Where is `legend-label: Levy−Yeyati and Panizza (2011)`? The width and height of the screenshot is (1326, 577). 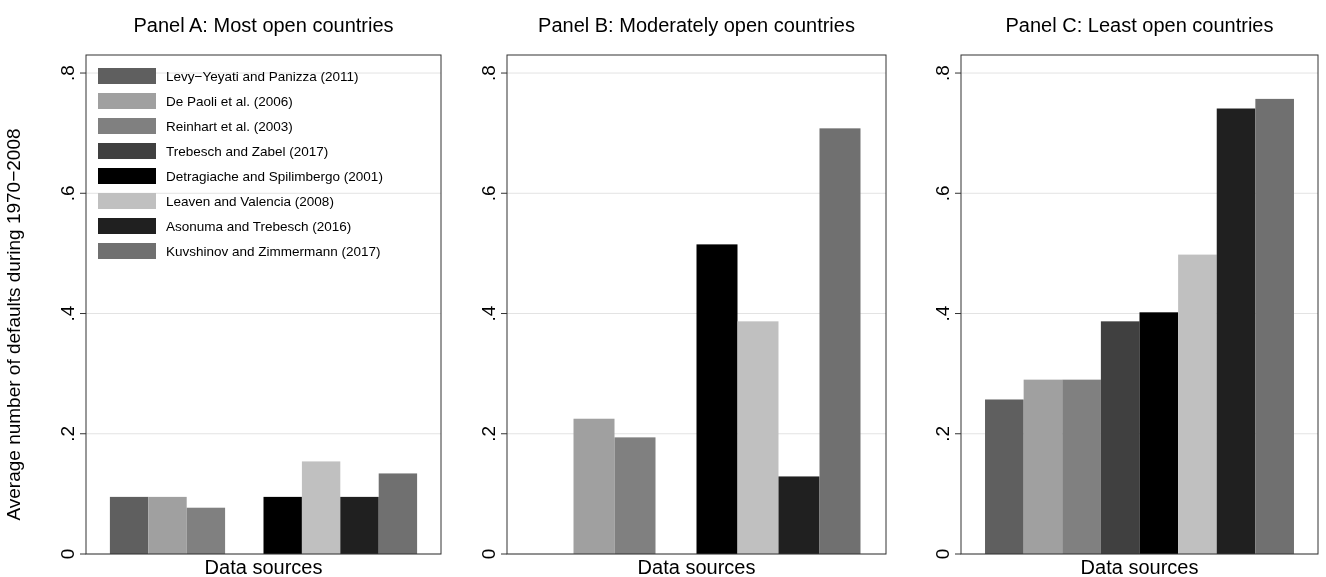 legend-label: Levy−Yeyati and Panizza (2011) is located at coordinates (262, 76).